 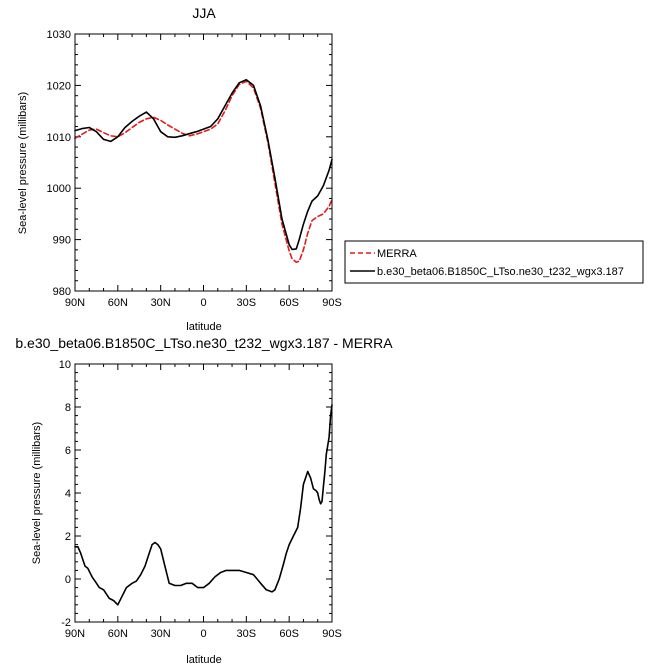 I want to click on y-tick-label: 1010, so click(x=59, y=138).